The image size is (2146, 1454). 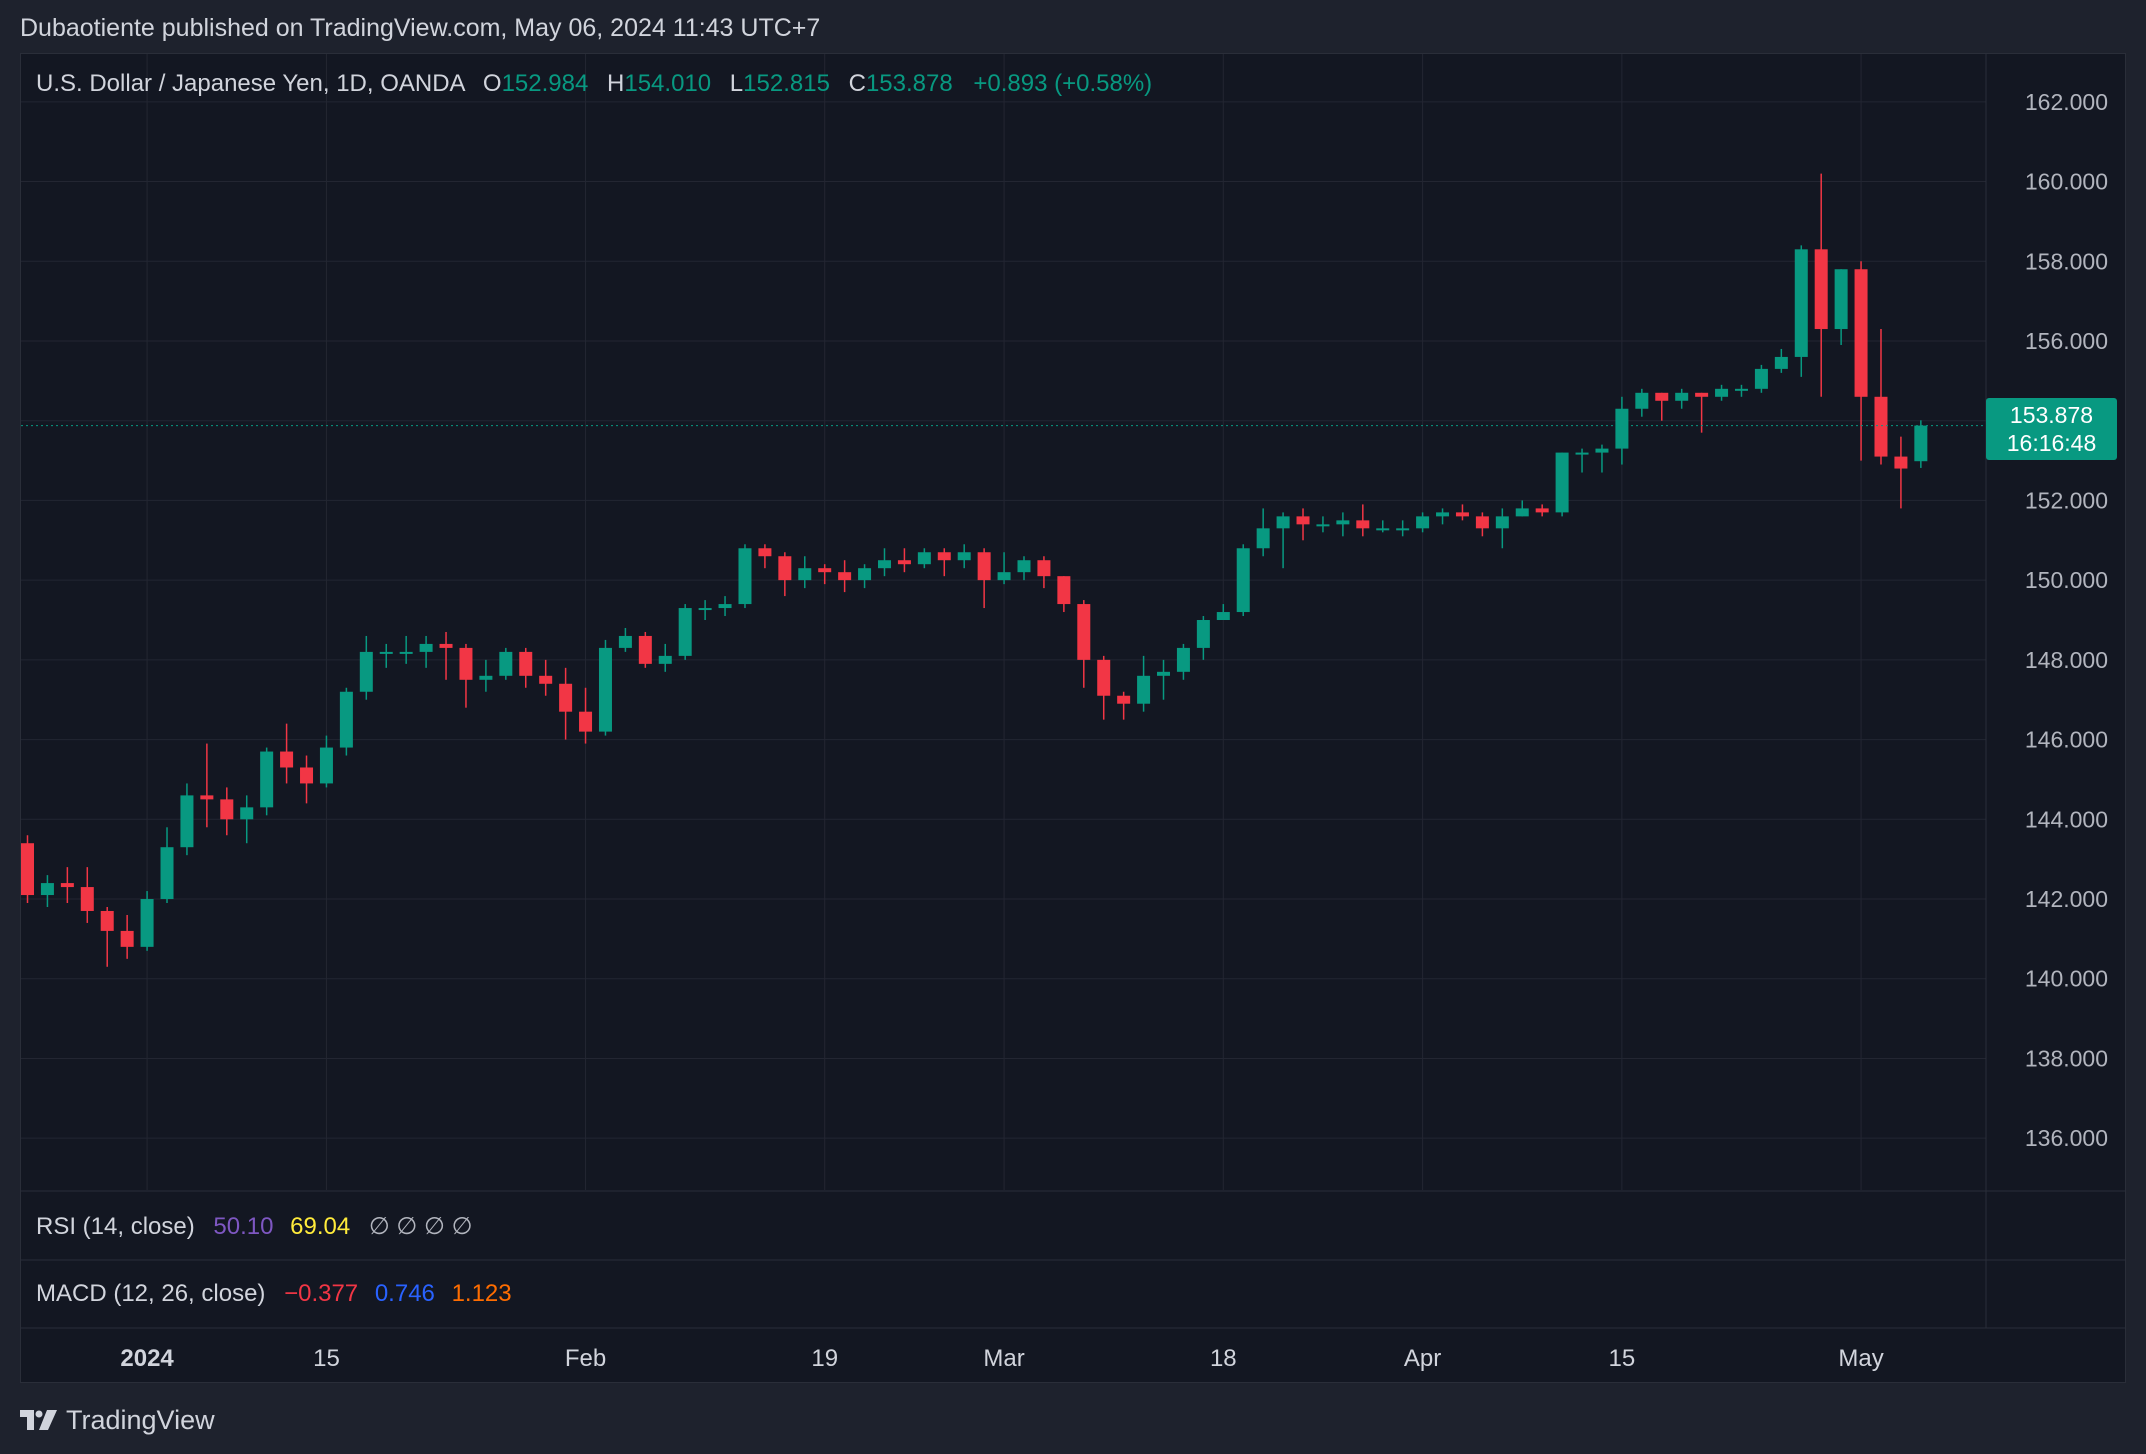 What do you see at coordinates (420, 1226) in the screenshot?
I see `rsi-empty-values: ∅ ∅ ∅ ∅` at bounding box center [420, 1226].